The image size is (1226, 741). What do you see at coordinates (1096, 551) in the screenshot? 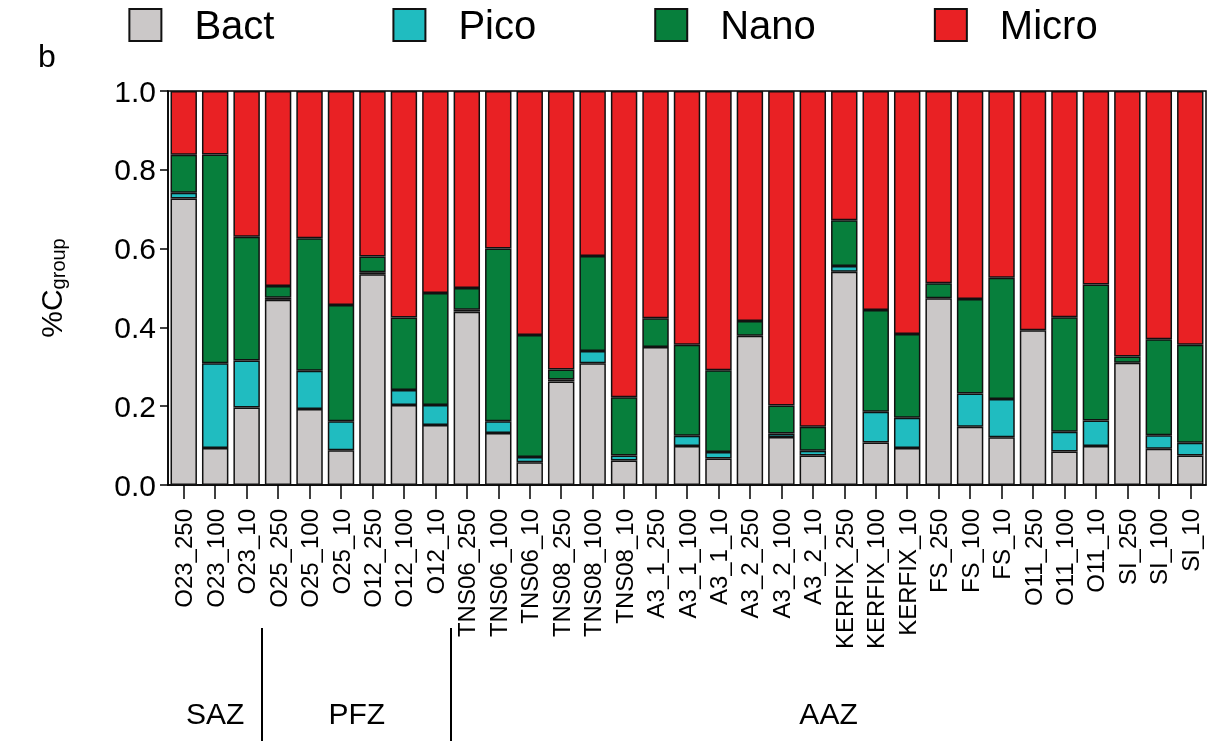
I see `x-tick-label: O11_10` at bounding box center [1096, 551].